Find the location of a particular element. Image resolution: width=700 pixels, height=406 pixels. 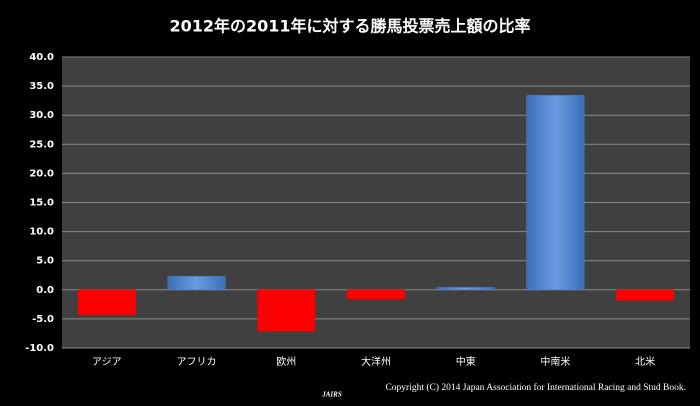

y-tick-label: 15.0 is located at coordinates (41, 203).